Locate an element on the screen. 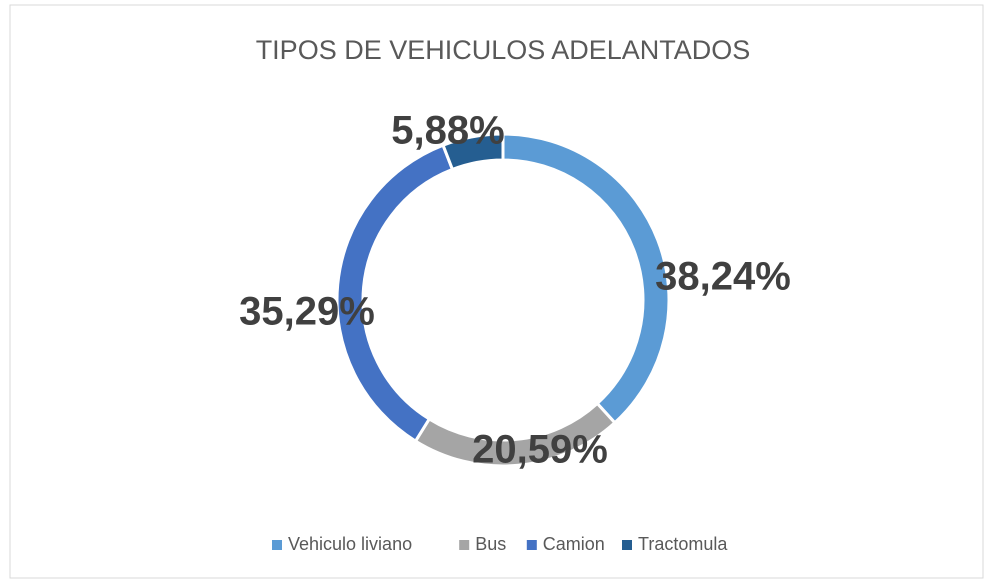 Image resolution: width=984 pixels, height=579 pixels. data-label: 38,24% is located at coordinates (723, 277).